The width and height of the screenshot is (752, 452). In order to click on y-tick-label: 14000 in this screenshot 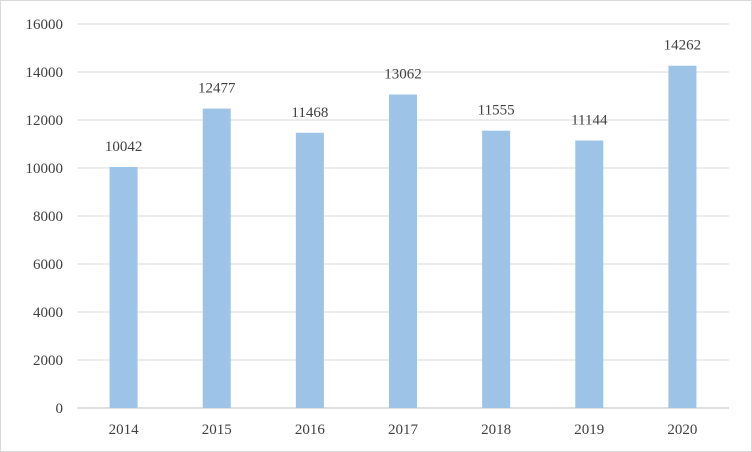, I will do `click(45, 73)`.